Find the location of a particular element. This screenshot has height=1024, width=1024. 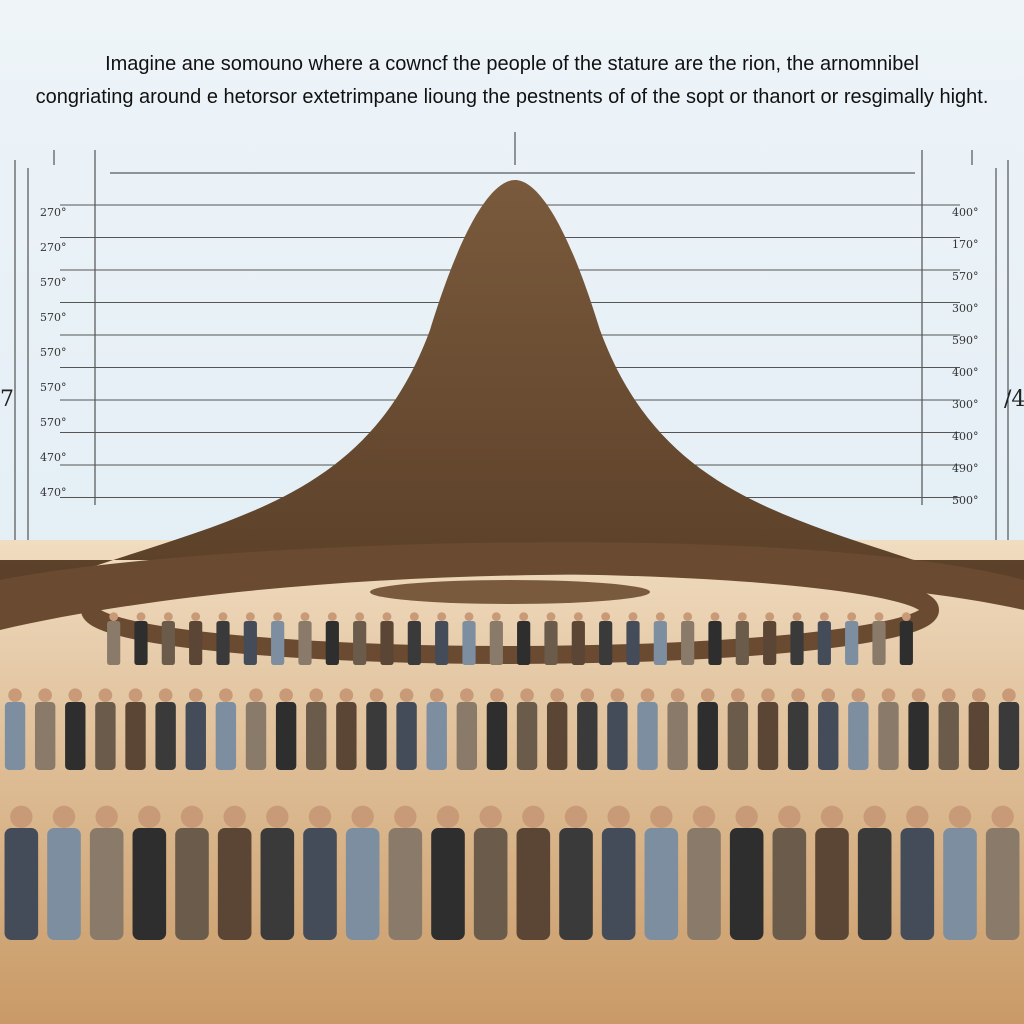

tick-label: 400° is located at coordinates (965, 372).